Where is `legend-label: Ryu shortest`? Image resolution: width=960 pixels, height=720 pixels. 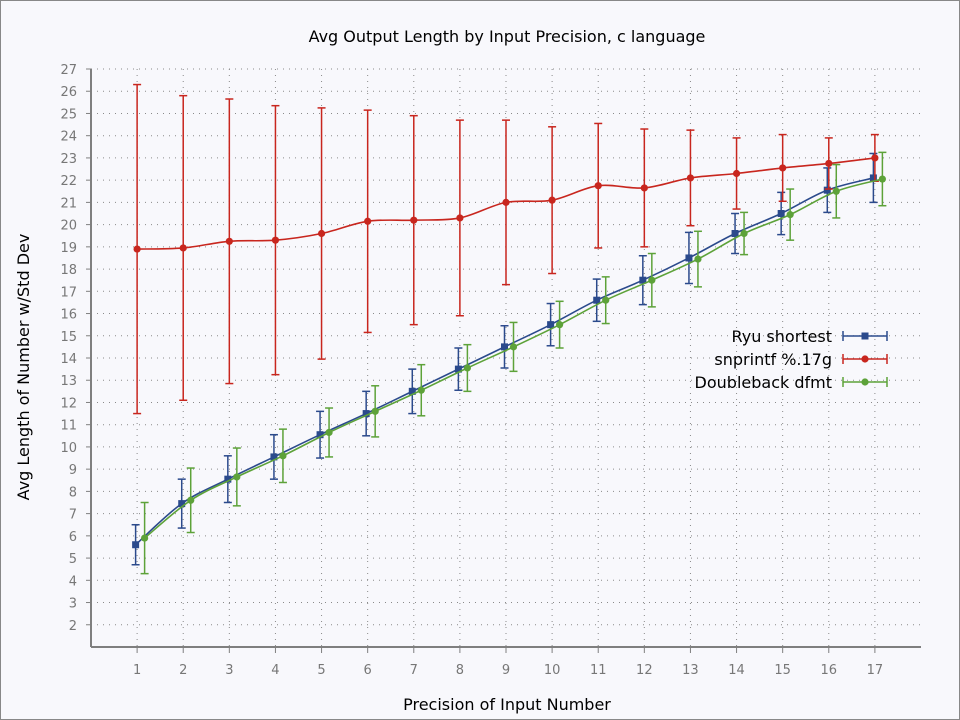
legend-label: Ryu shortest is located at coordinates (781, 336).